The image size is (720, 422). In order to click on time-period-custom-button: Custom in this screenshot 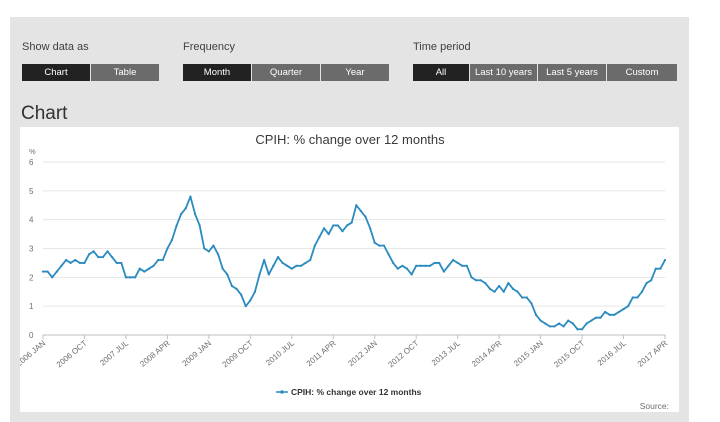, I will do `click(642, 72)`.